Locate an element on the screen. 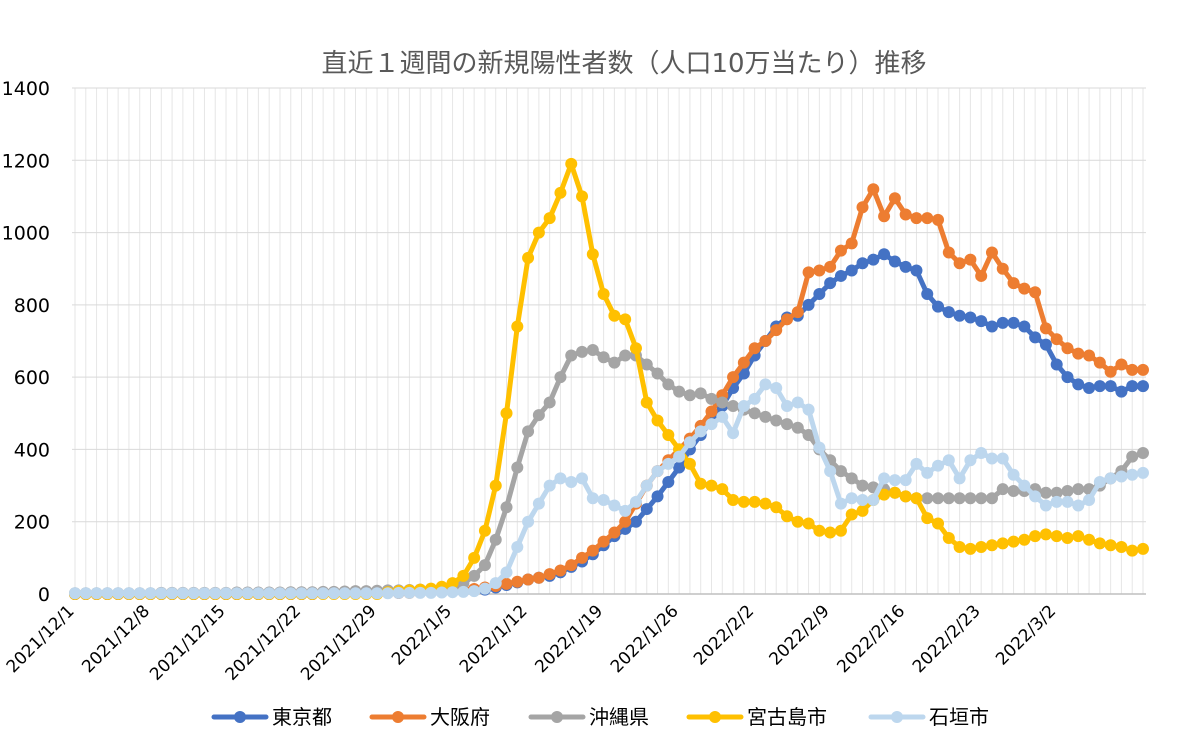 The height and width of the screenshot is (744, 1201). legend: 東京都 大阪府 沖縄県 宮古島市 石垣市 is located at coordinates (600, 717).